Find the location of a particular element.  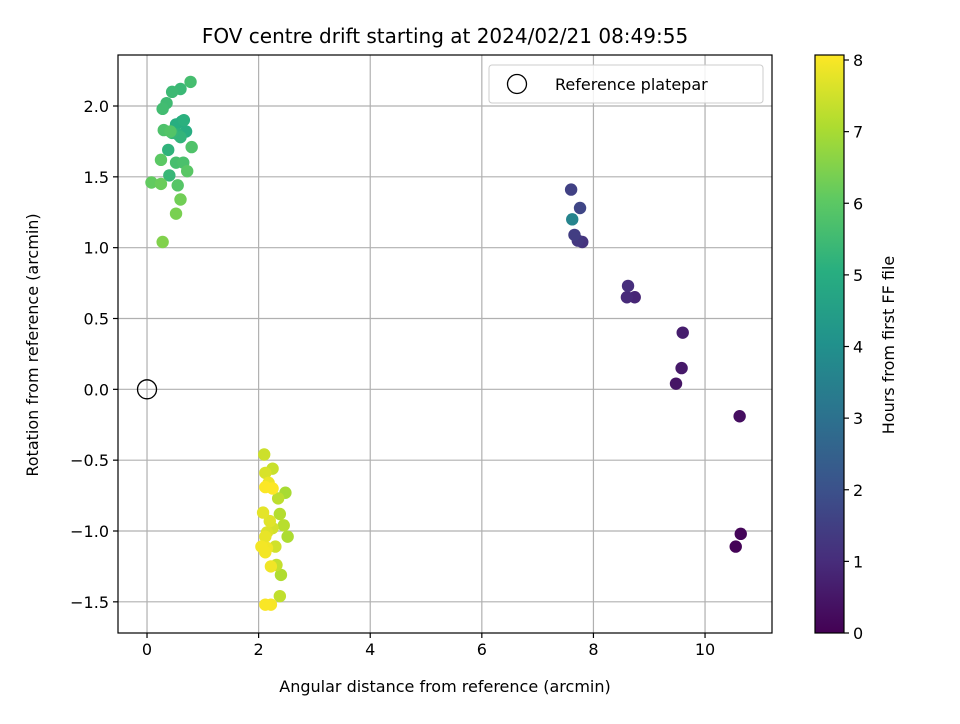

colorbar-gradient is located at coordinates (829, 344).